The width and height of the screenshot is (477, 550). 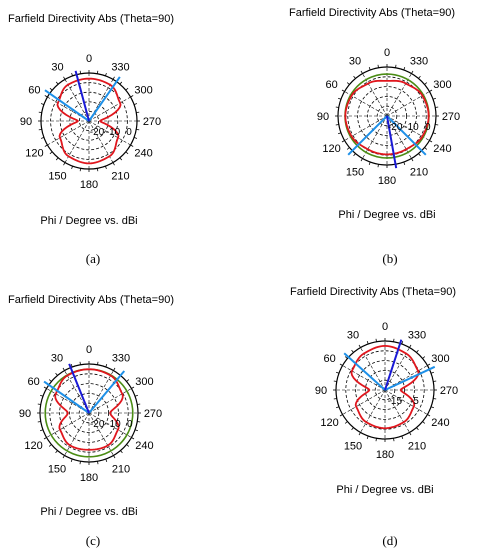 I want to click on subfigure-caption: (d), so click(x=389, y=540).